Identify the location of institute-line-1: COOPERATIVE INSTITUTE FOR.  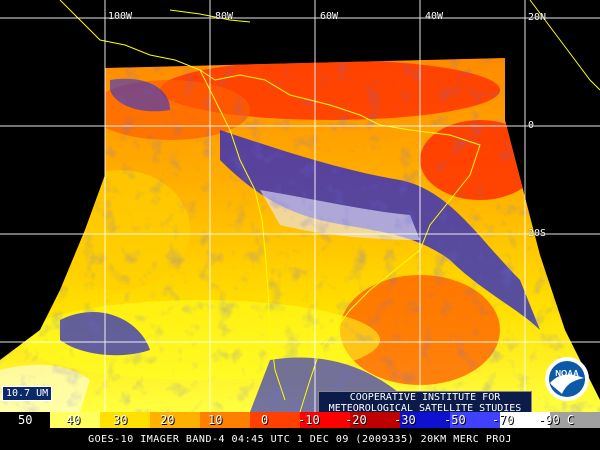
(425, 397).